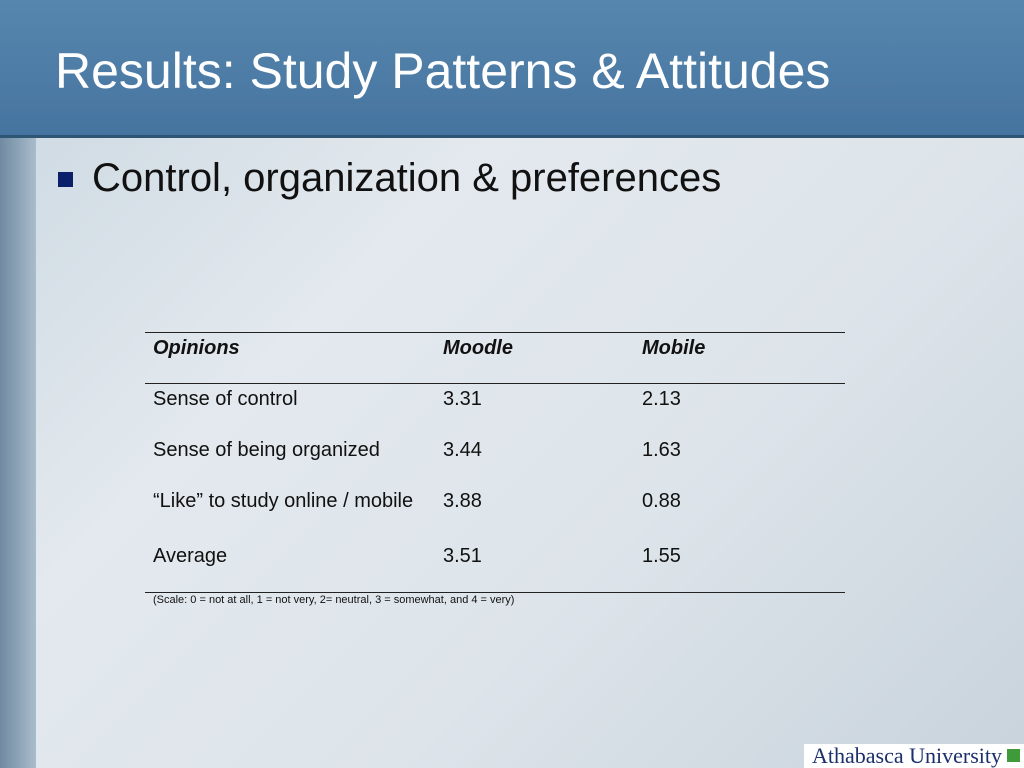 Image resolution: width=1024 pixels, height=768 pixels. What do you see at coordinates (443, 71) in the screenshot?
I see `slide-title: Results: Study Patterns & Attitudes` at bounding box center [443, 71].